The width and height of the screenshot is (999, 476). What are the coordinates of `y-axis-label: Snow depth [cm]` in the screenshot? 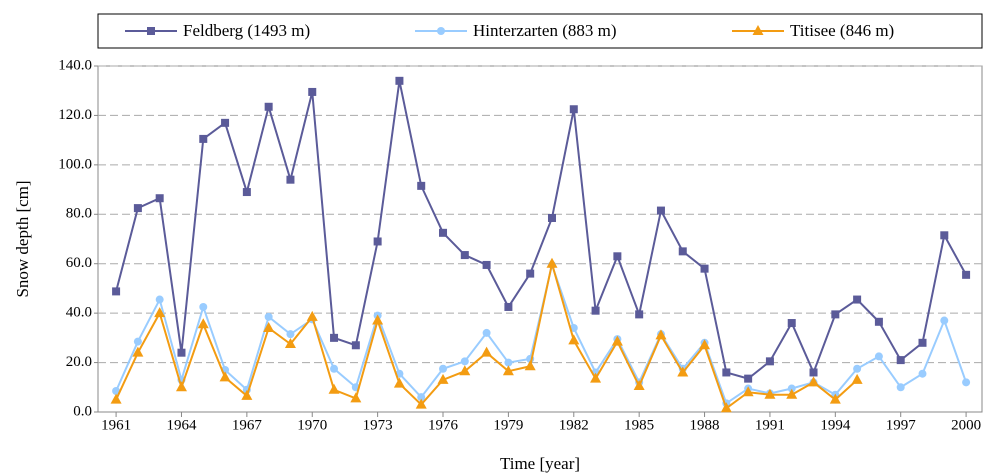 It's located at (22, 238).